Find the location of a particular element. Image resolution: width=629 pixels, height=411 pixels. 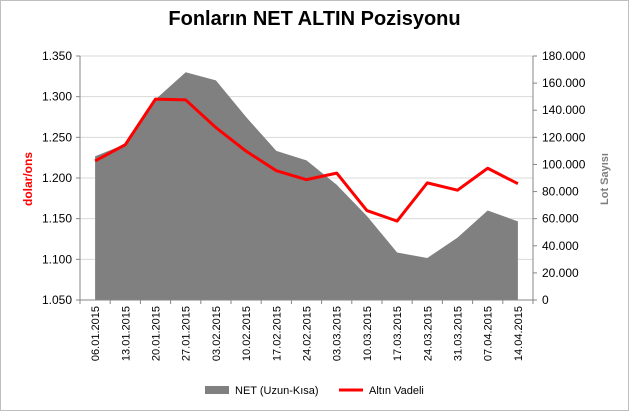

x-tick-label: 10.03.2015 is located at coordinates (368, 333).